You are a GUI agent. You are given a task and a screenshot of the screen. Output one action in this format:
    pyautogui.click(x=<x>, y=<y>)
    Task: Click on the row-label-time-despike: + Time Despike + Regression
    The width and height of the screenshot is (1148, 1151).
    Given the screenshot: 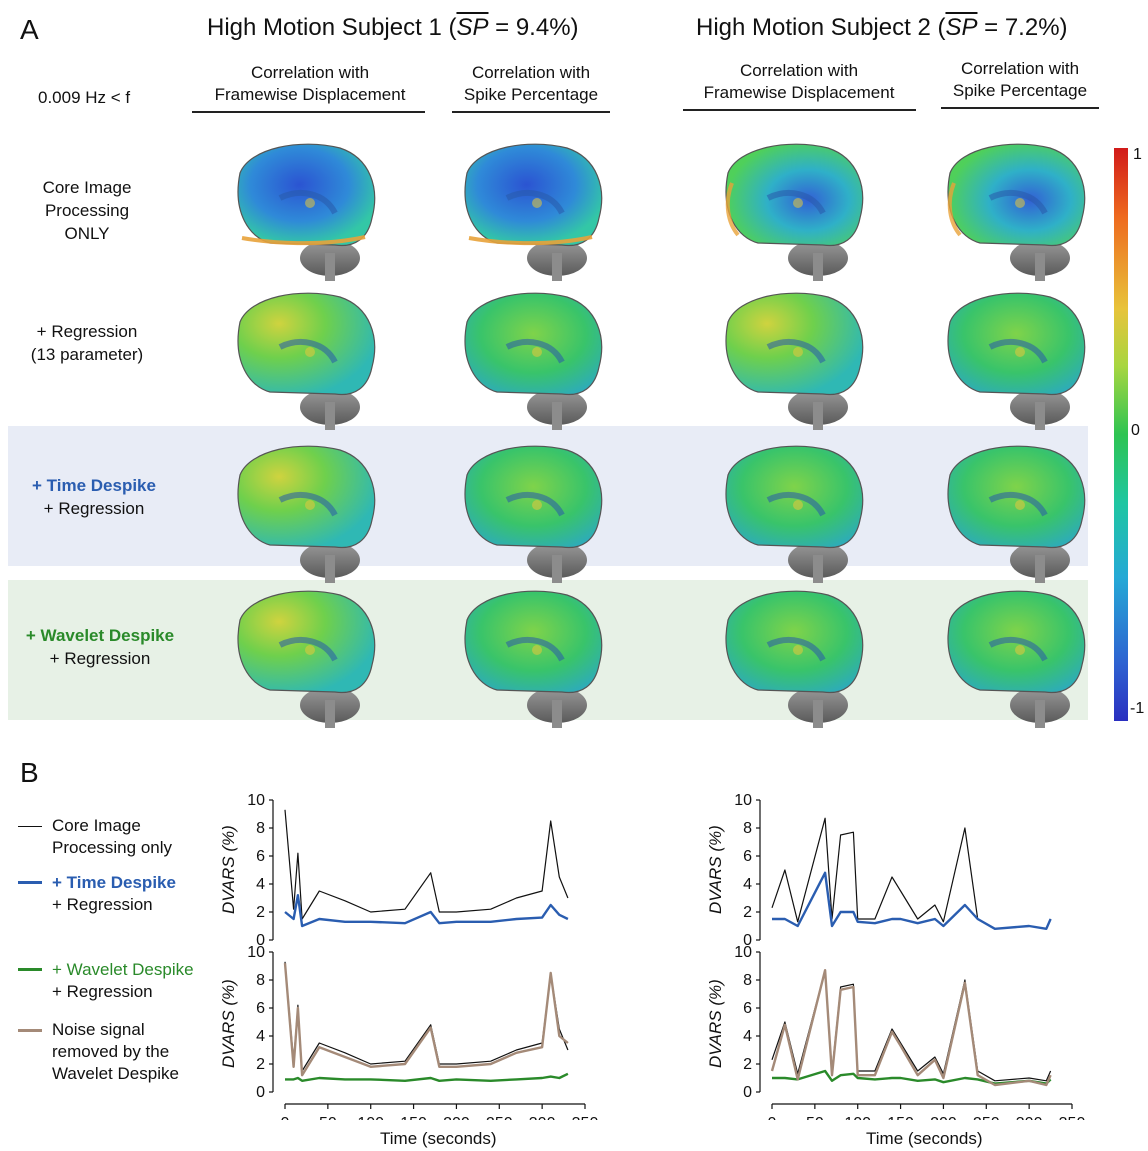 What is the action you would take?
    pyautogui.click(x=94, y=497)
    